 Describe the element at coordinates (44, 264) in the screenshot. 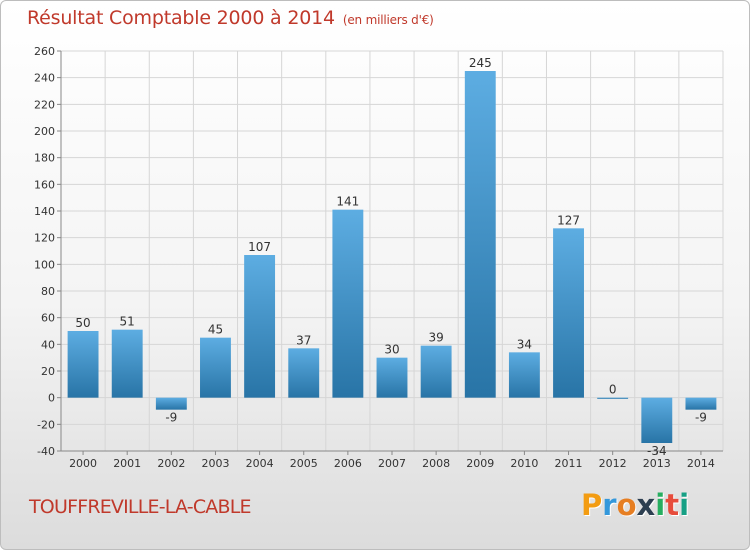

I see `y-tick-label: 100` at that location.